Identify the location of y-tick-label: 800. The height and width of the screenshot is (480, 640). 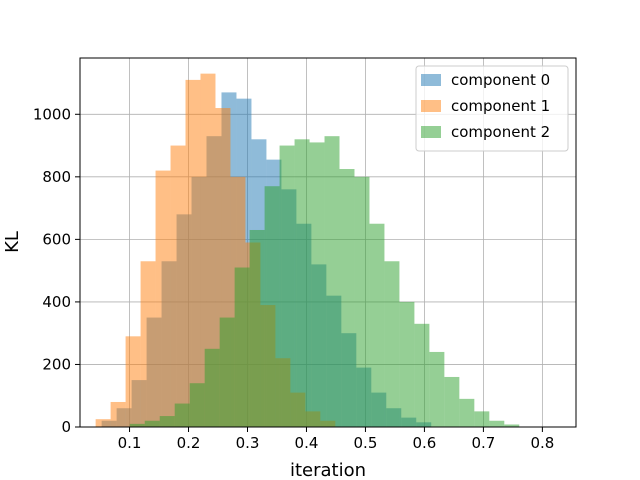
(56, 177).